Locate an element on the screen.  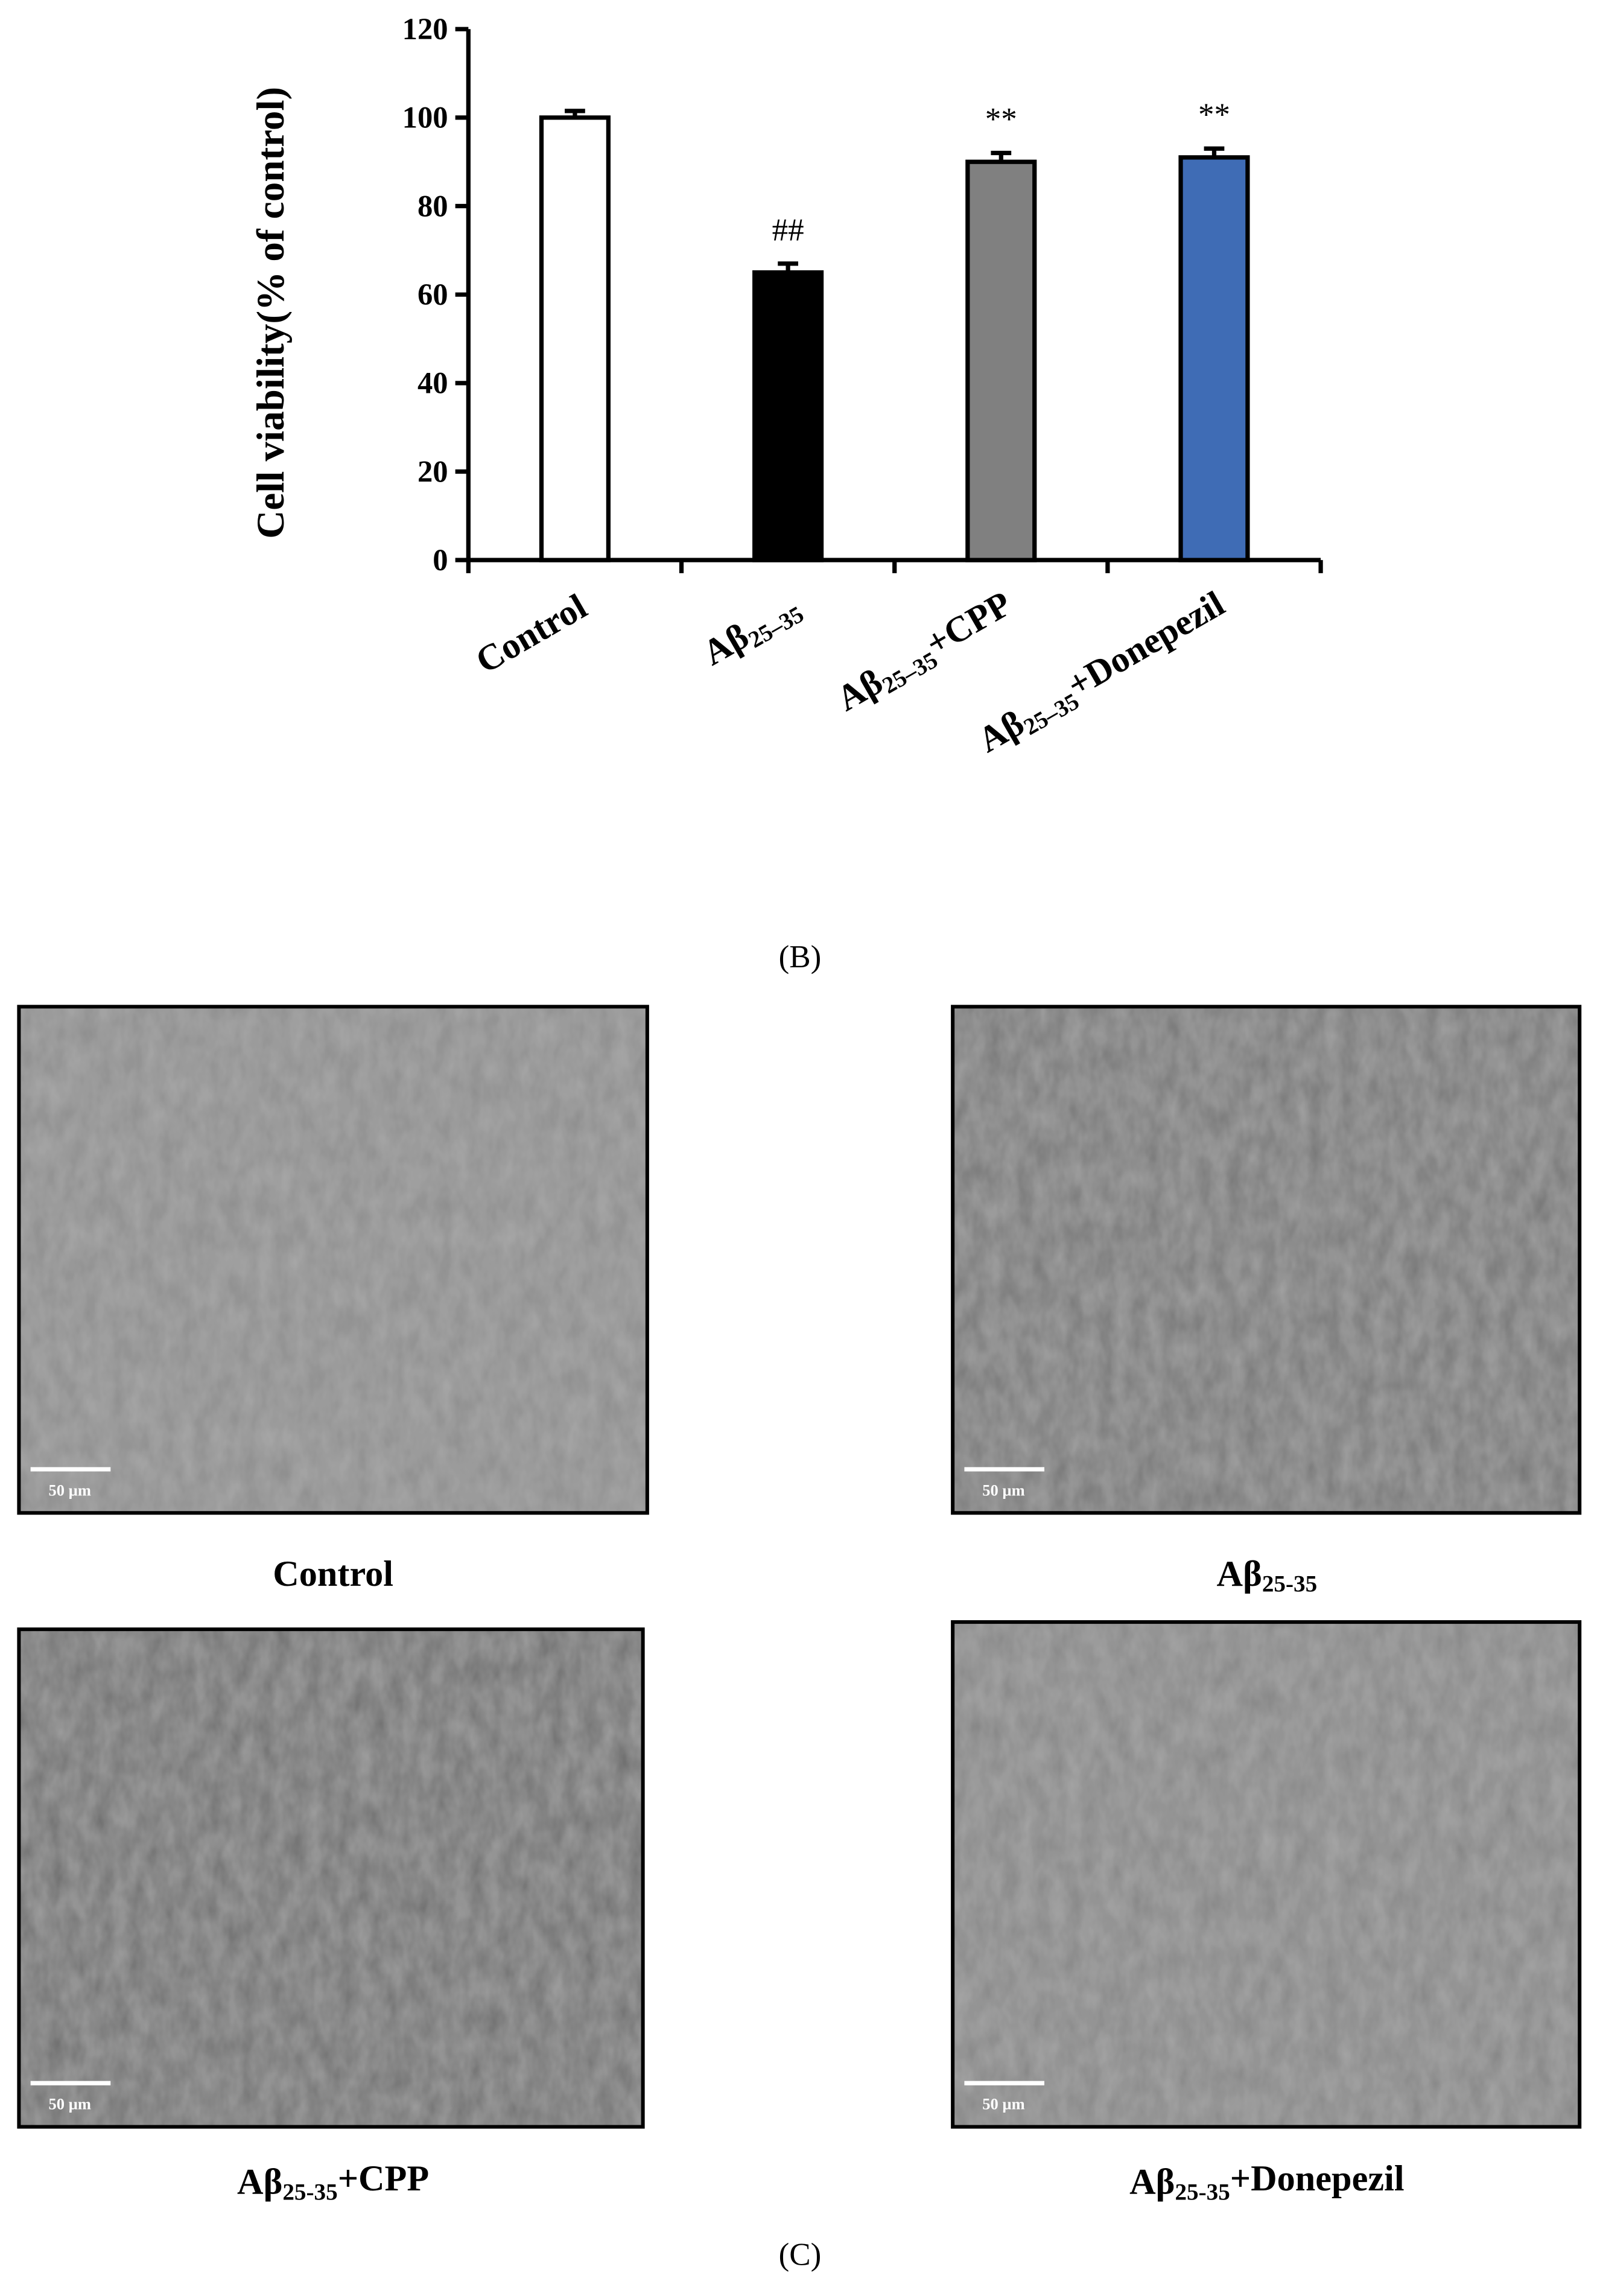
panel-label: (C) is located at coordinates (800, 2254).